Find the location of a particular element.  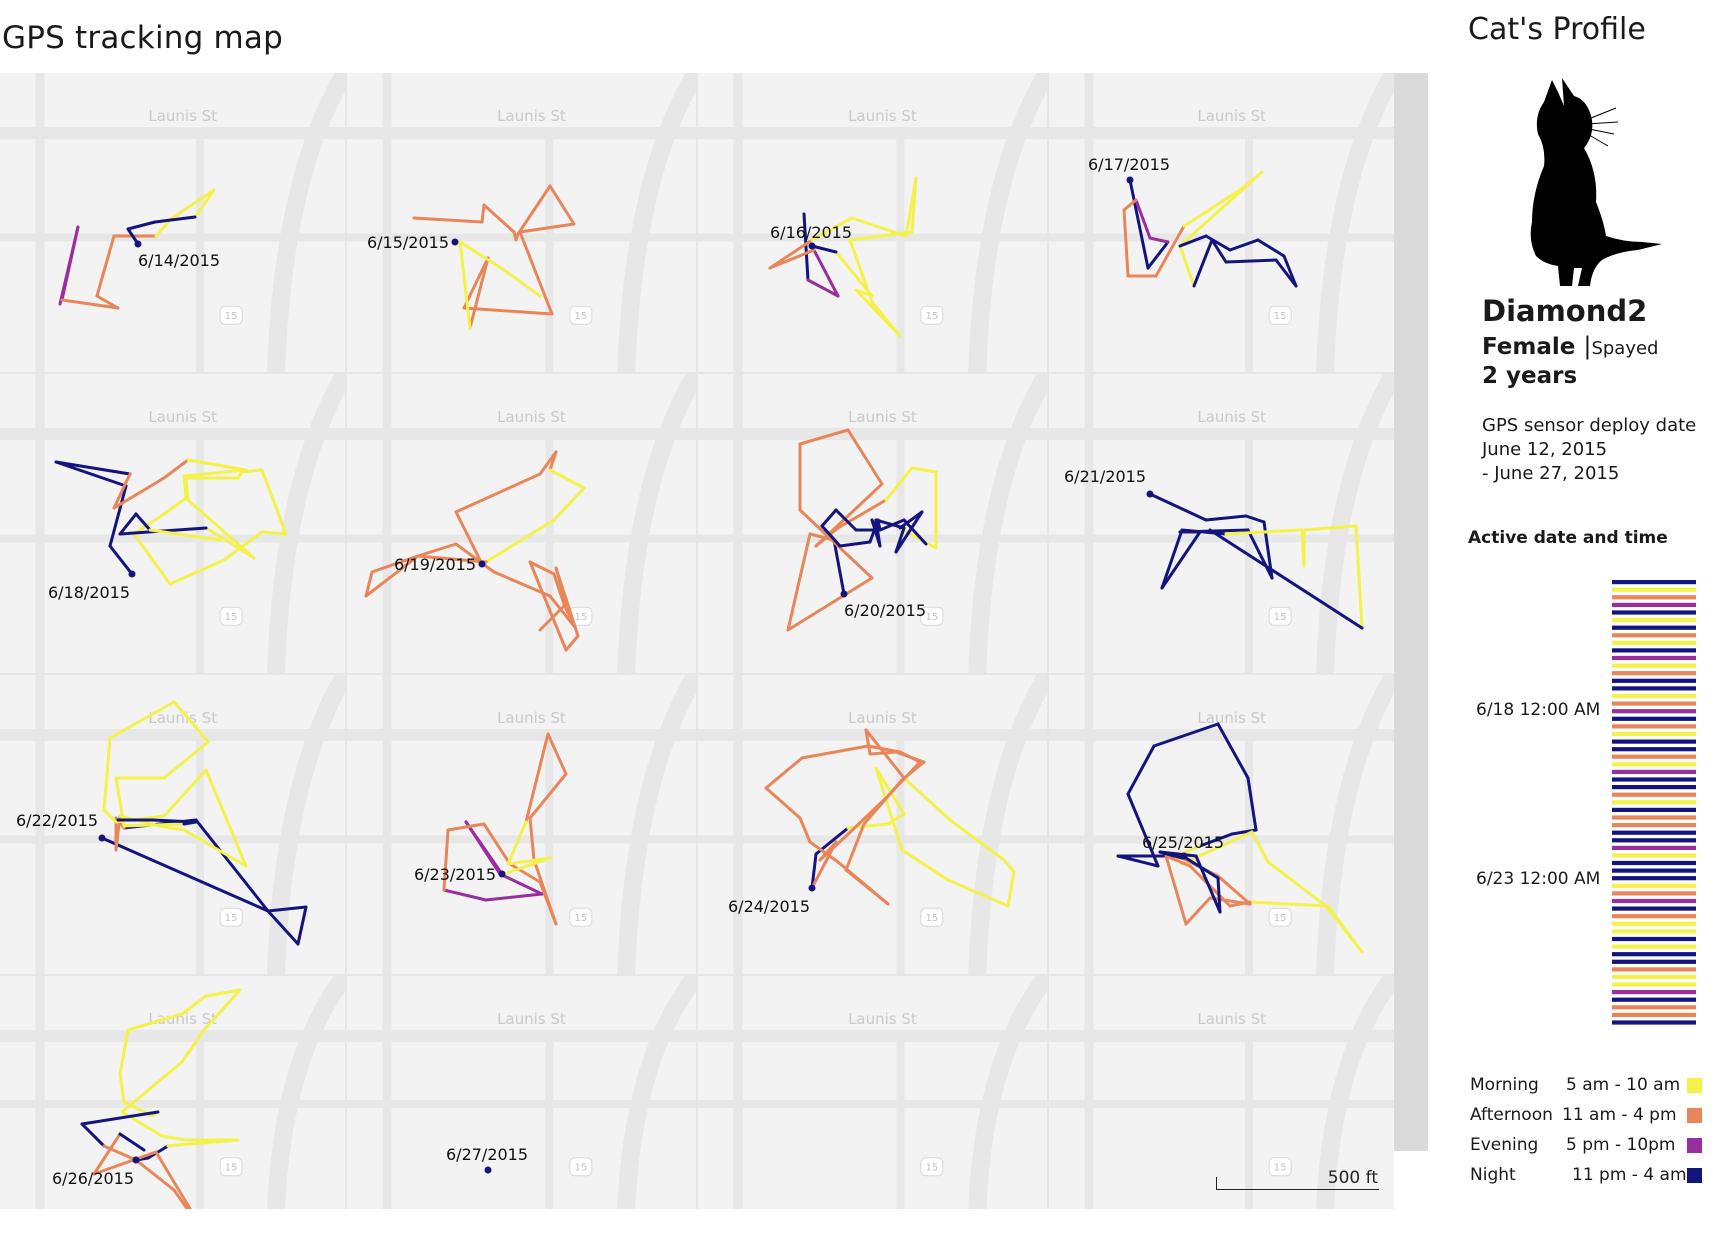

map-tile: Launis St 15 6/25/2015 is located at coordinates (1221, 824).